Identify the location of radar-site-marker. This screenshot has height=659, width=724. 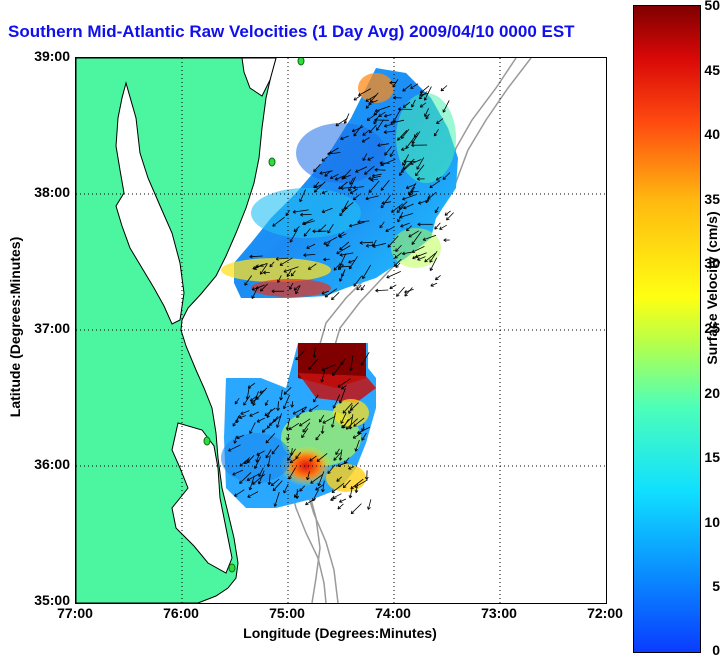
(272, 162).